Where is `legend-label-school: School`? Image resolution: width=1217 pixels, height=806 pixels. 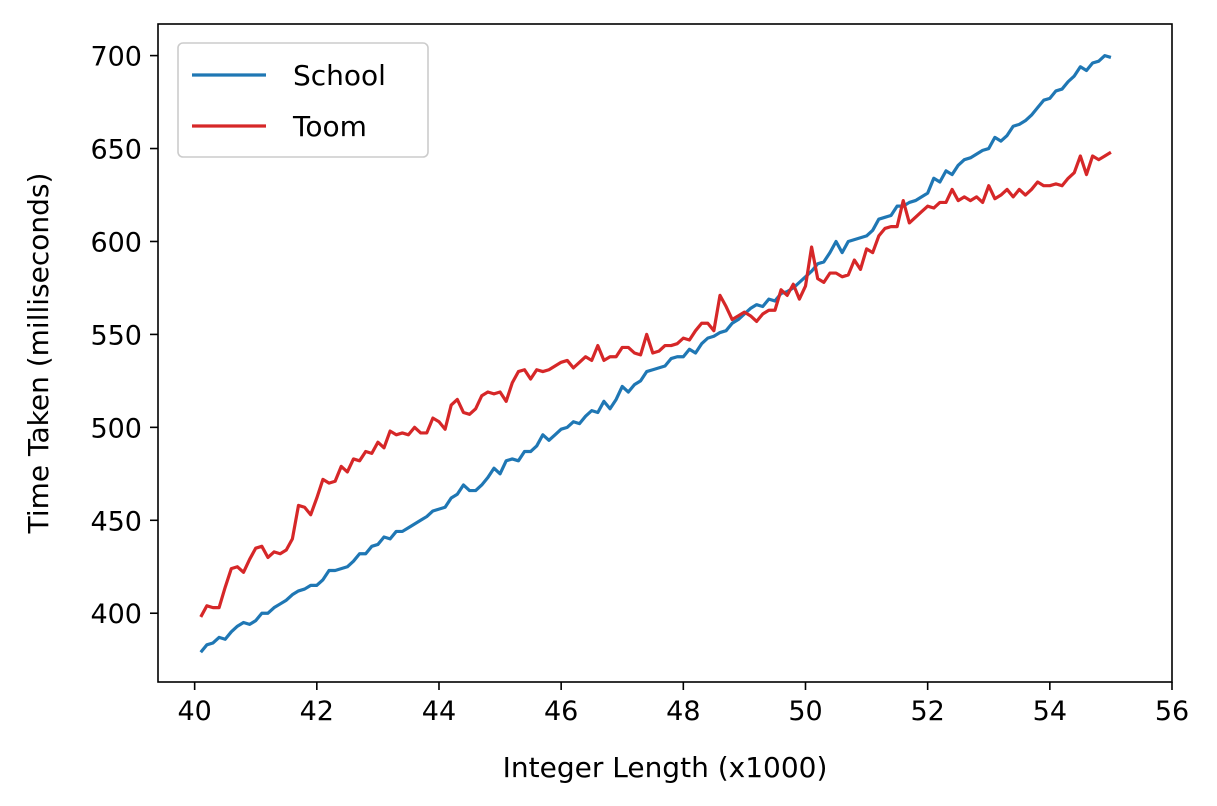
legend-label-school: School is located at coordinates (339, 75).